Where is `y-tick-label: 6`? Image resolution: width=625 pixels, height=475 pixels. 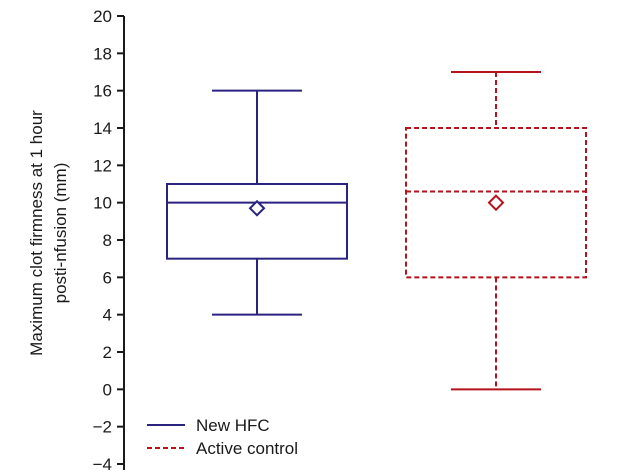
y-tick-label: 6 is located at coordinates (107, 277).